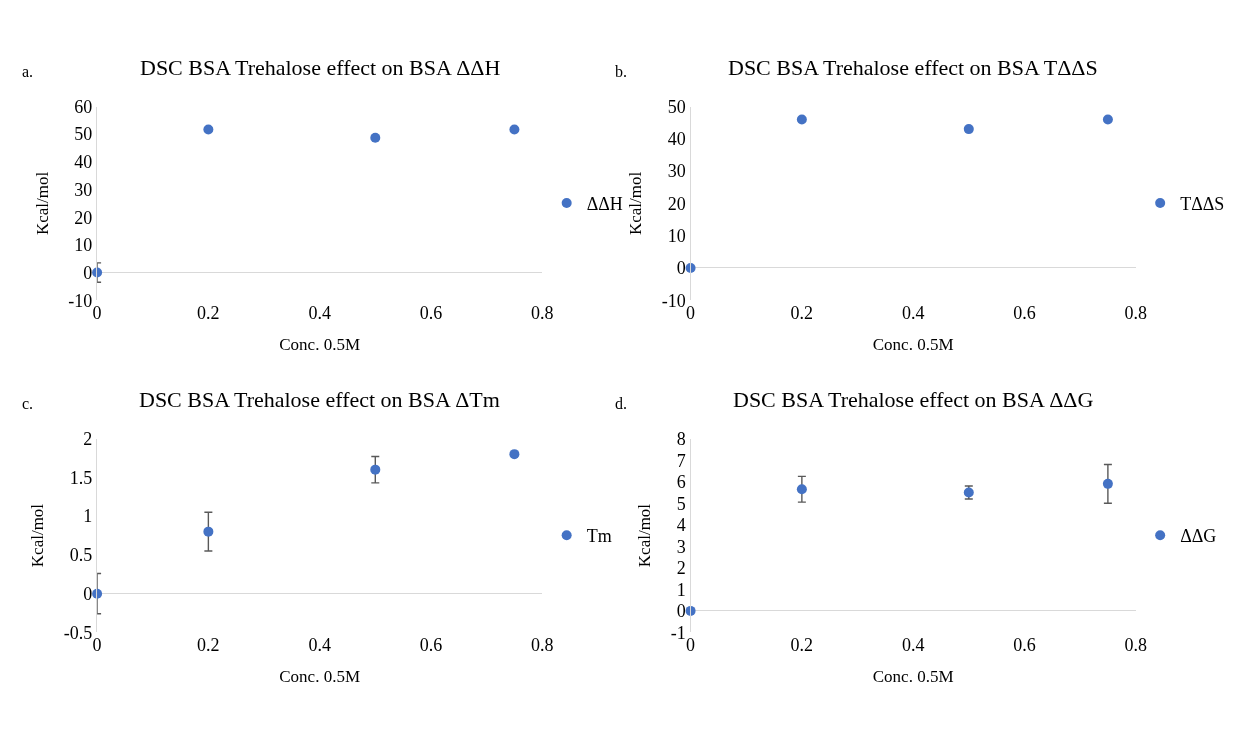  What do you see at coordinates (319, 399) in the screenshot?
I see `chart-title: DSC BSA Trehalose effect on BSA ΔTm` at bounding box center [319, 399].